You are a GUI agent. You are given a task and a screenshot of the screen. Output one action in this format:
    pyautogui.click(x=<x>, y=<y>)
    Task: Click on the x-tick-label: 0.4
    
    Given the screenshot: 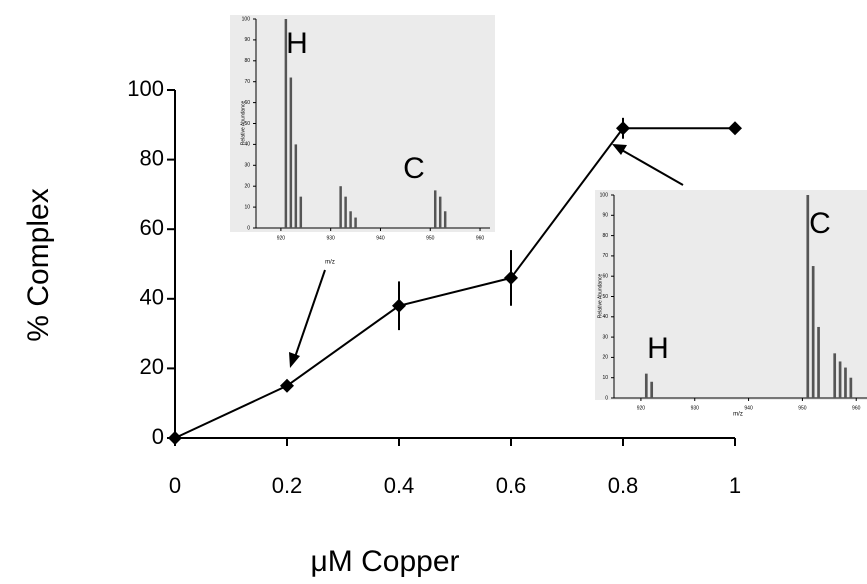 What is the action you would take?
    pyautogui.click(x=399, y=485)
    